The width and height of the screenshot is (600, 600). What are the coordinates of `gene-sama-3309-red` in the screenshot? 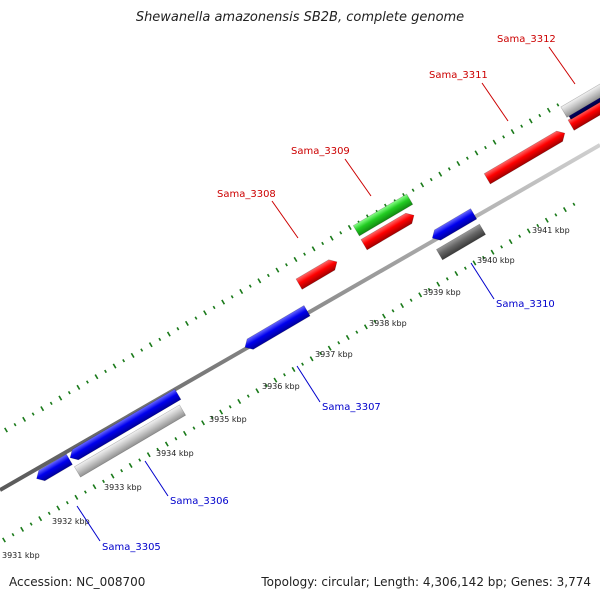 It's located at (388, 230).